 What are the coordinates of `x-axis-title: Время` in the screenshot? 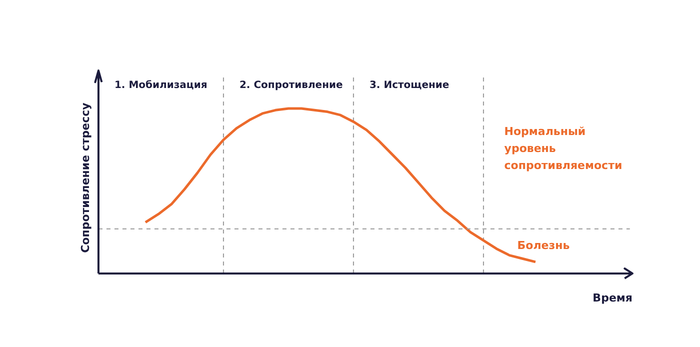 It's located at (612, 298).